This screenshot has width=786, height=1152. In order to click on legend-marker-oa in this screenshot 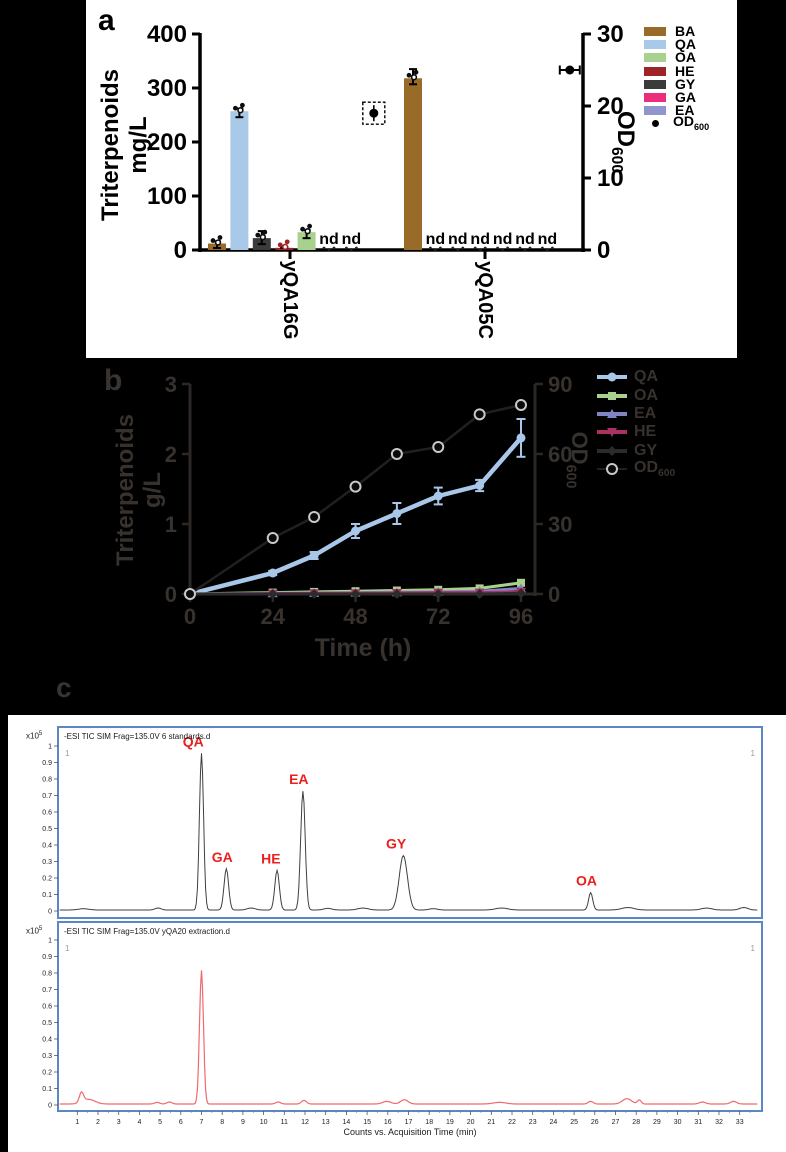, I will do `click(612, 395)`.